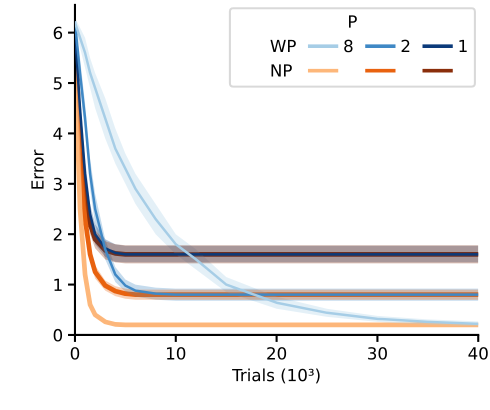  I want to click on legend-title: P, so click(353, 21).